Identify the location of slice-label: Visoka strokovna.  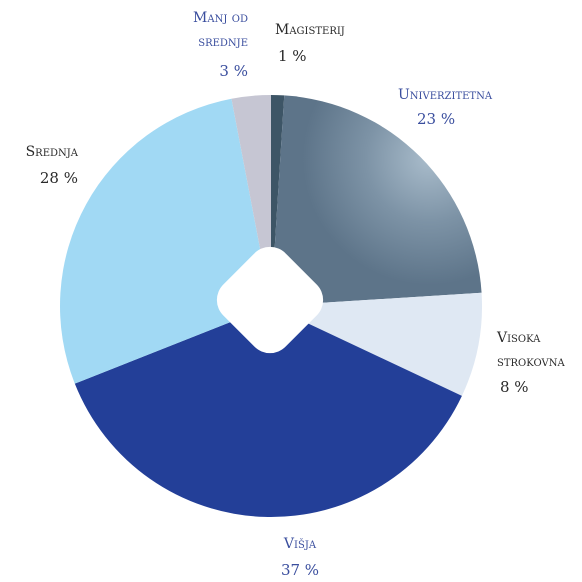
(531, 350).